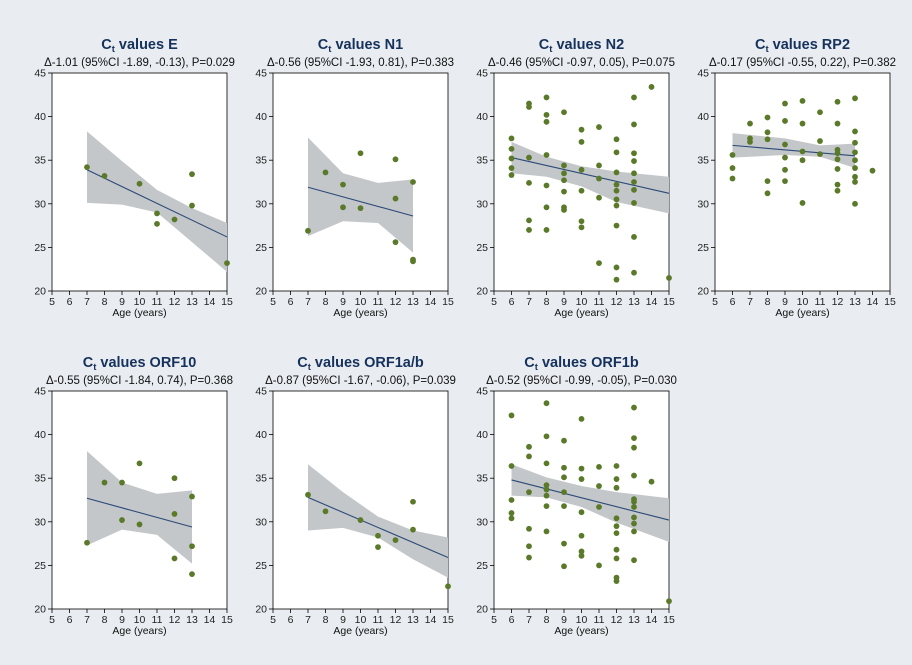 Image resolution: width=912 pixels, height=665 pixels. What do you see at coordinates (494, 302) in the screenshot?
I see `x-tick-label: 5` at bounding box center [494, 302].